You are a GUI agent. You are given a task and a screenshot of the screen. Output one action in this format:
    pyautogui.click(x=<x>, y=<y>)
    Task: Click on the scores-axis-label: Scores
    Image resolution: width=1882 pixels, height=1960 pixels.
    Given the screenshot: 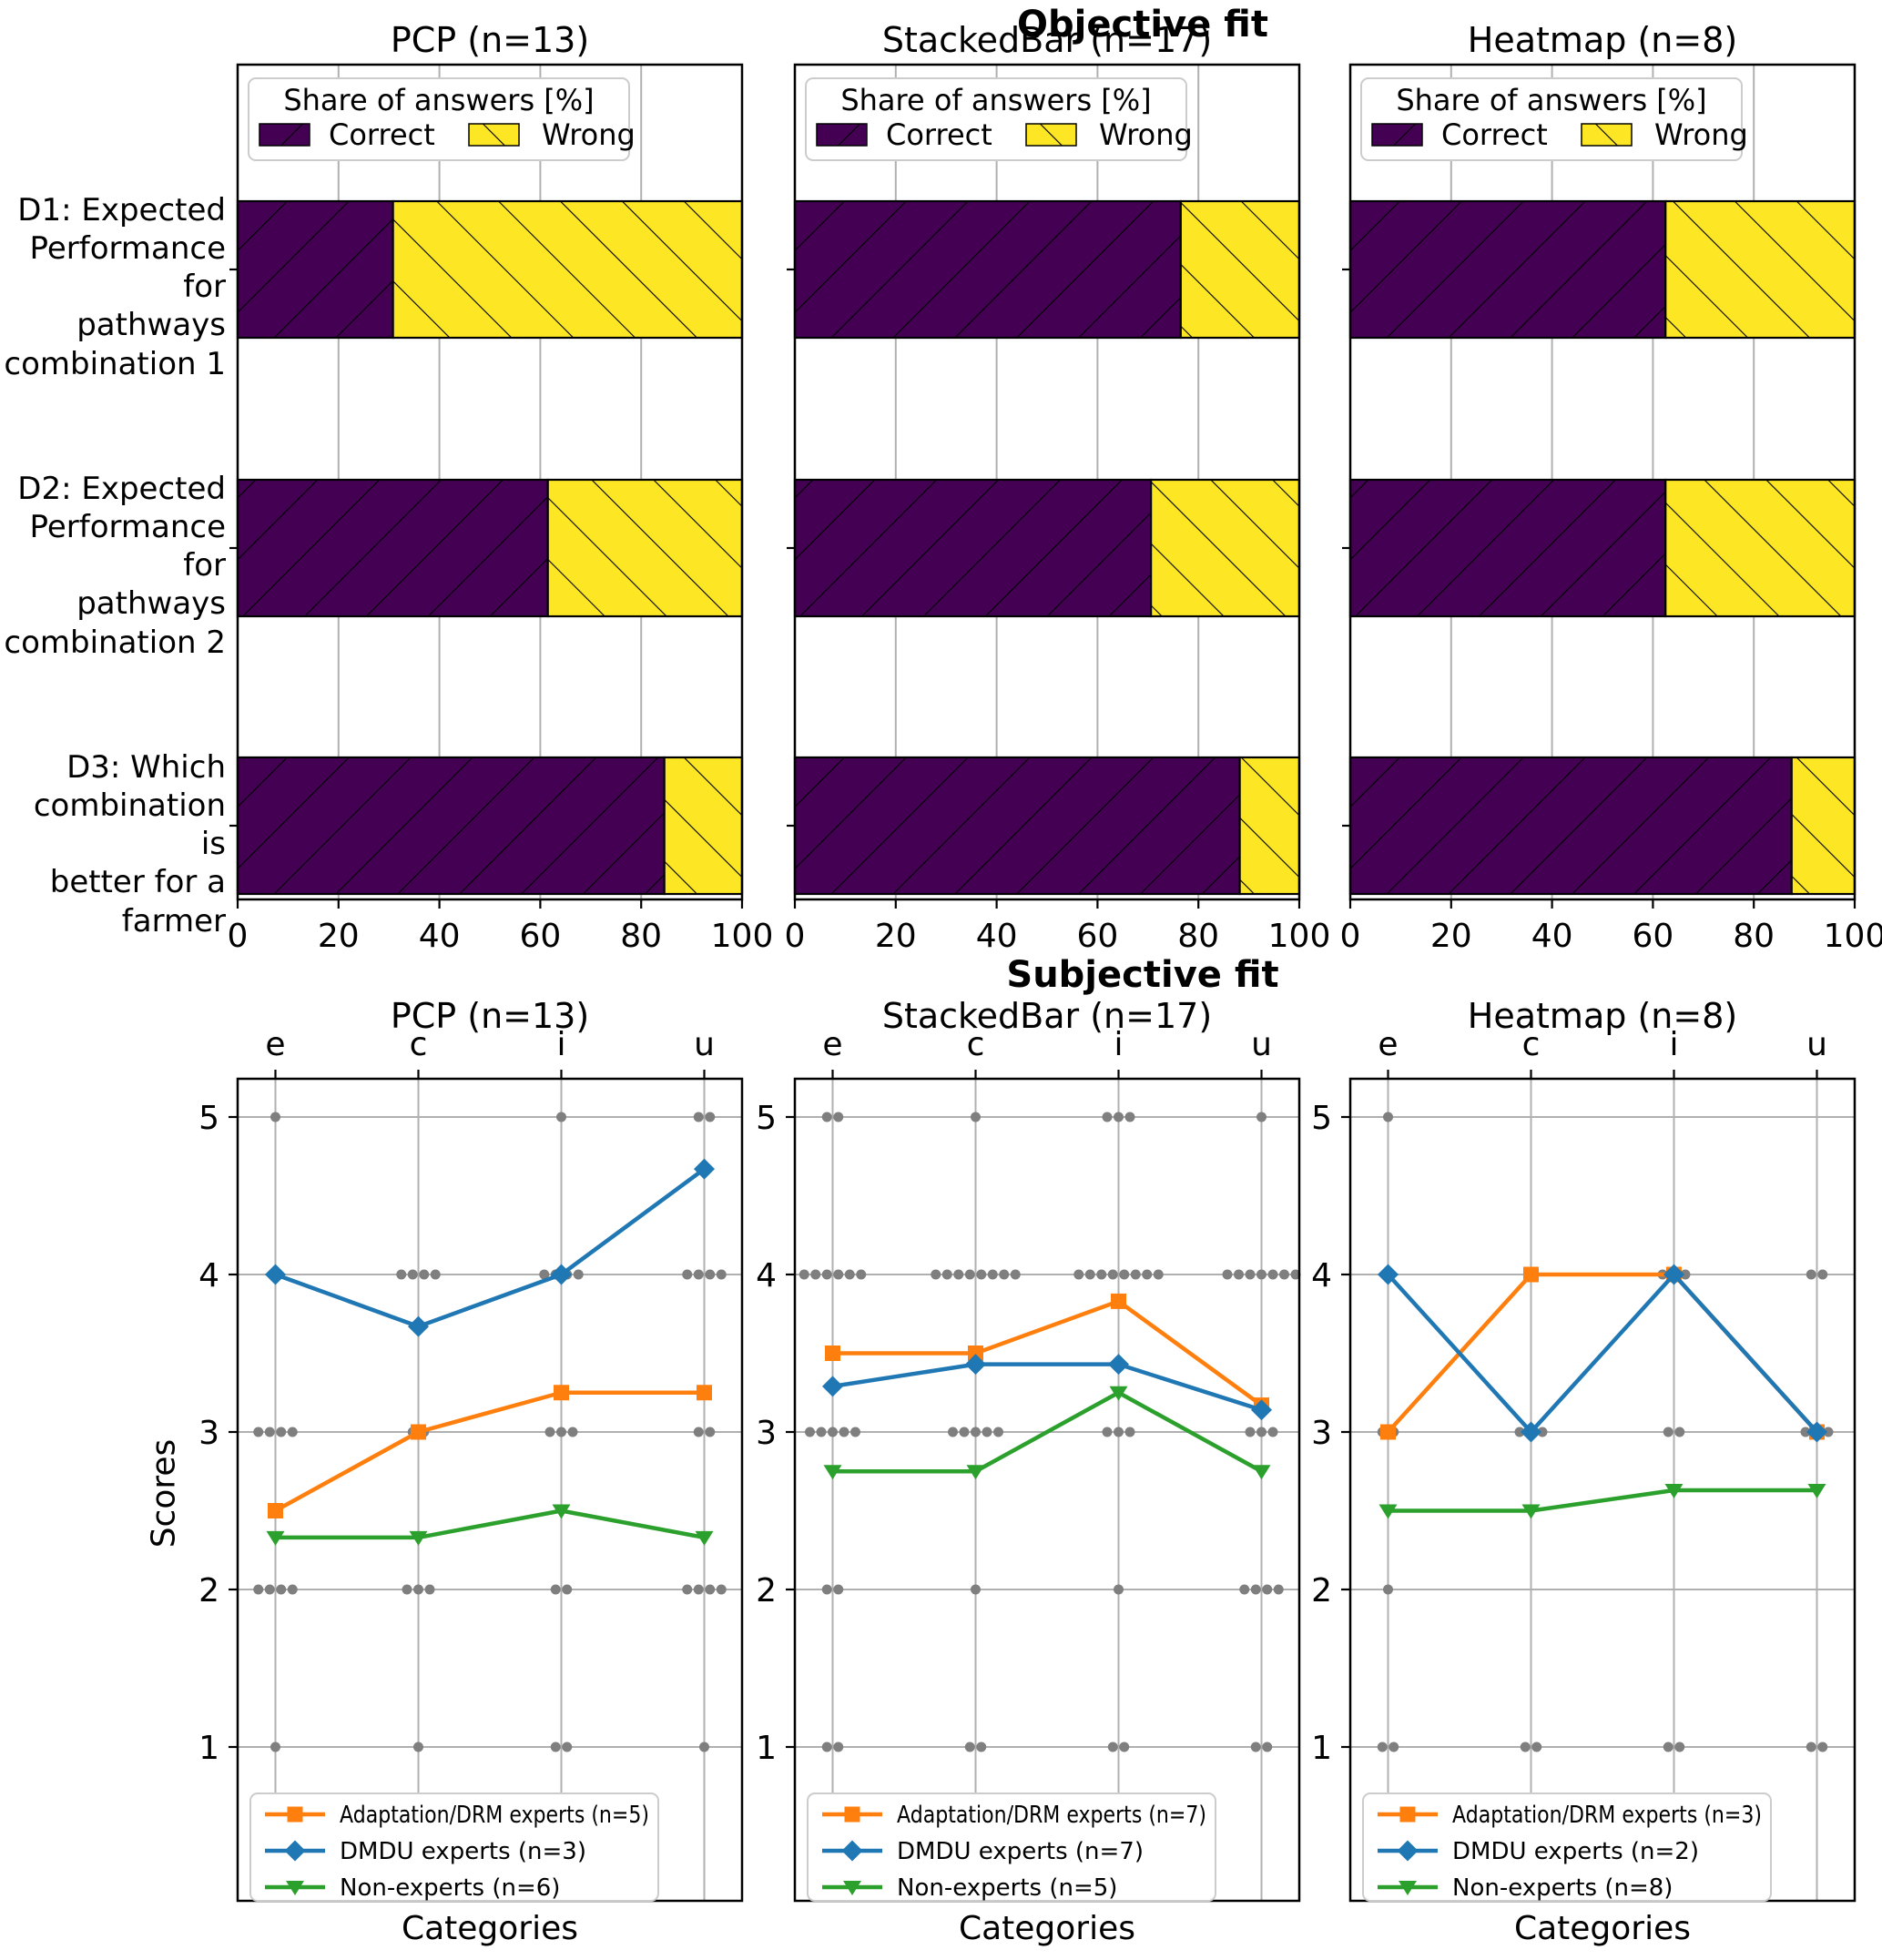 What is the action you would take?
    pyautogui.click(x=164, y=1493)
    